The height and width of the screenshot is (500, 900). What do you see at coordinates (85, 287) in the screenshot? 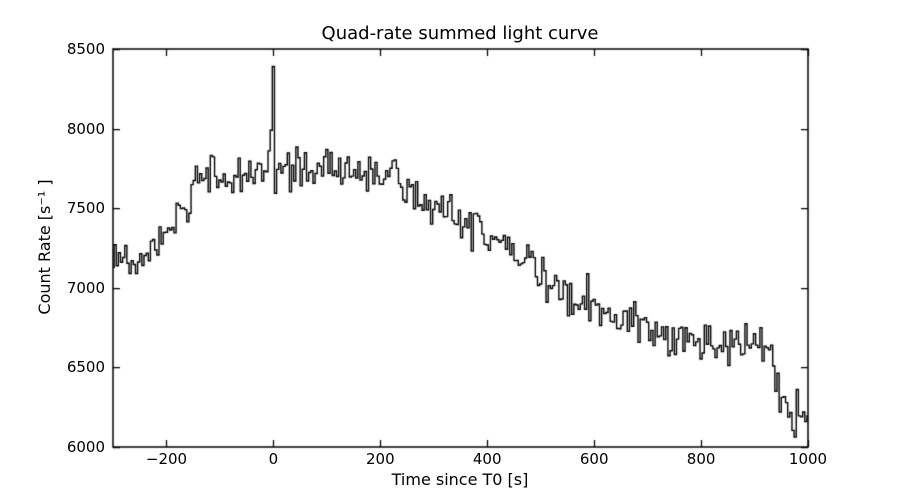
I see `y-tick-label: 7000` at bounding box center [85, 287].